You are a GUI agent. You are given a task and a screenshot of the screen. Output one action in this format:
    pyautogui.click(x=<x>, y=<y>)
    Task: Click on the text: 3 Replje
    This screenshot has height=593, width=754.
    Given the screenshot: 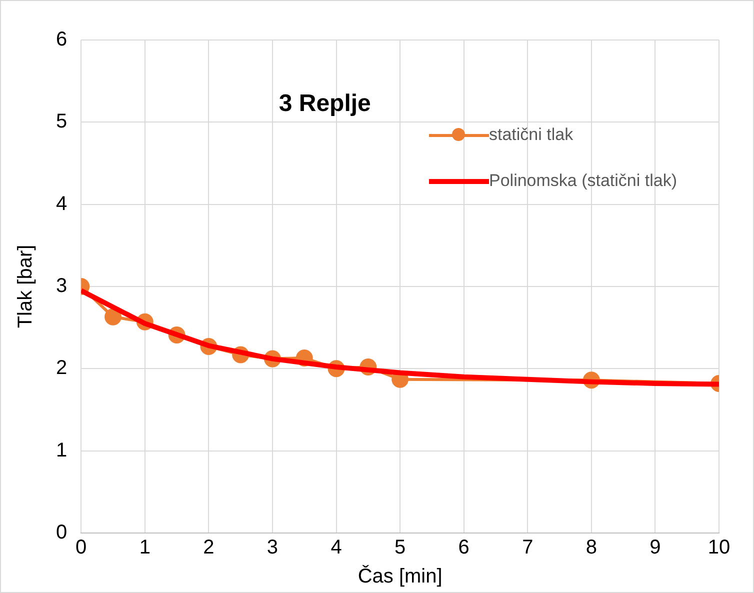 What is the action you would take?
    pyautogui.click(x=324, y=104)
    